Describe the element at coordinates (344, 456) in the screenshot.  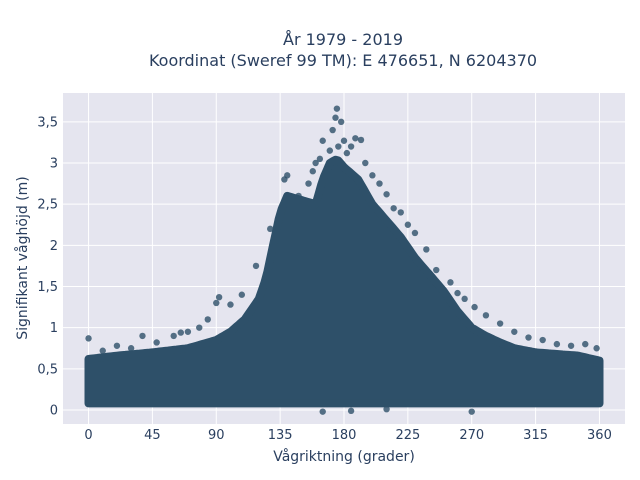
I see `x-axis-label: Vågriktning (grader)` at that location.